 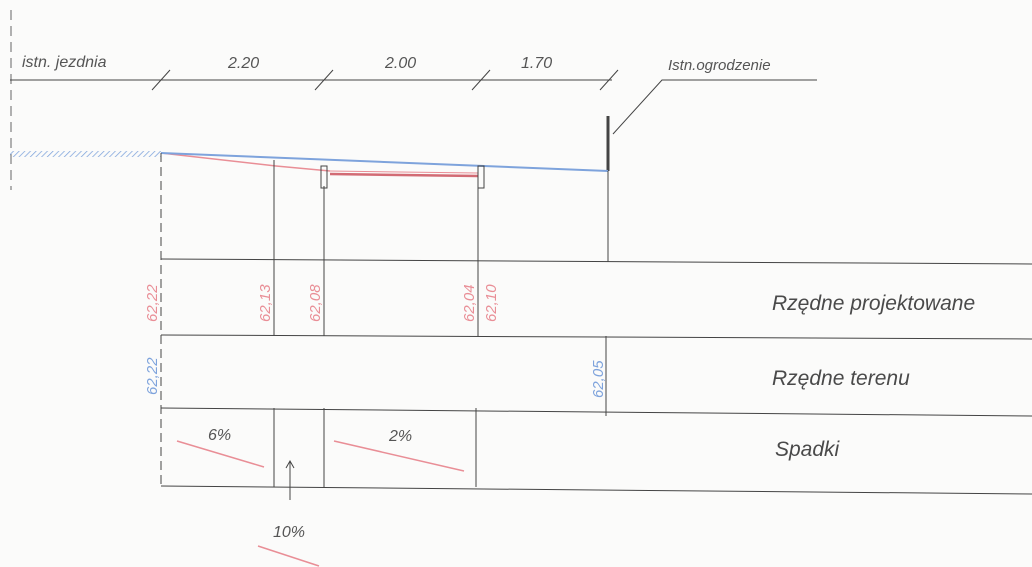 What do you see at coordinates (324, 177) in the screenshot?
I see `curb-left` at bounding box center [324, 177].